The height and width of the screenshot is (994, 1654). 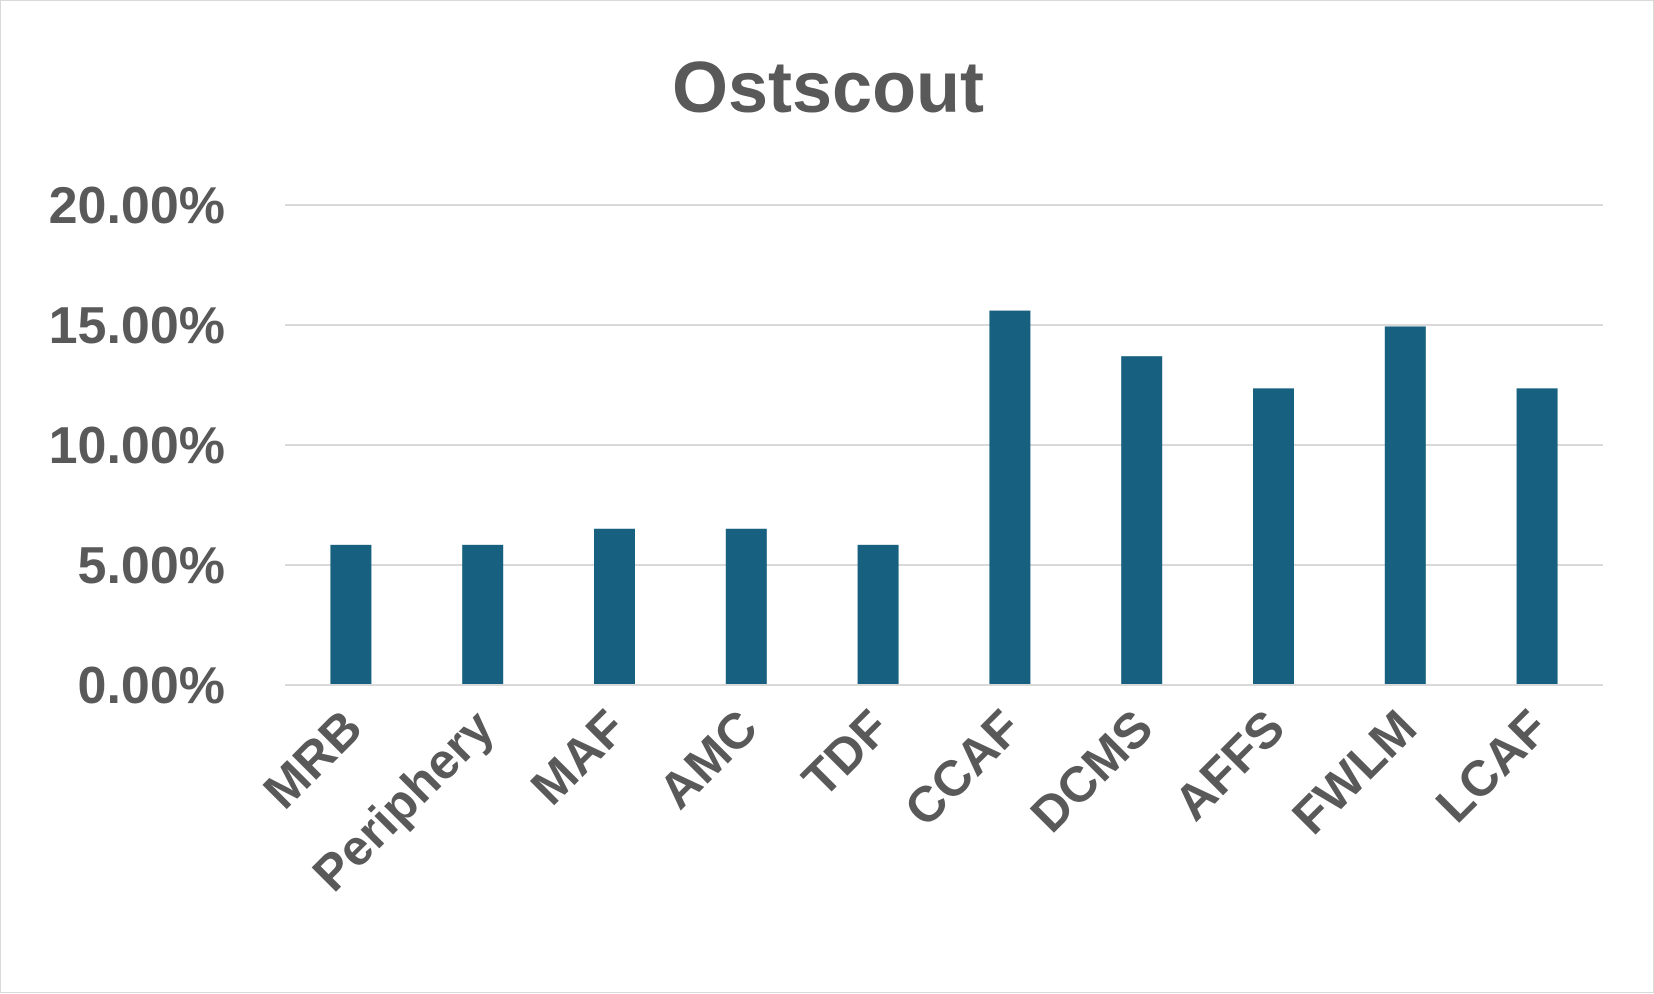 What do you see at coordinates (1273, 536) in the screenshot?
I see `bar-affs` at bounding box center [1273, 536].